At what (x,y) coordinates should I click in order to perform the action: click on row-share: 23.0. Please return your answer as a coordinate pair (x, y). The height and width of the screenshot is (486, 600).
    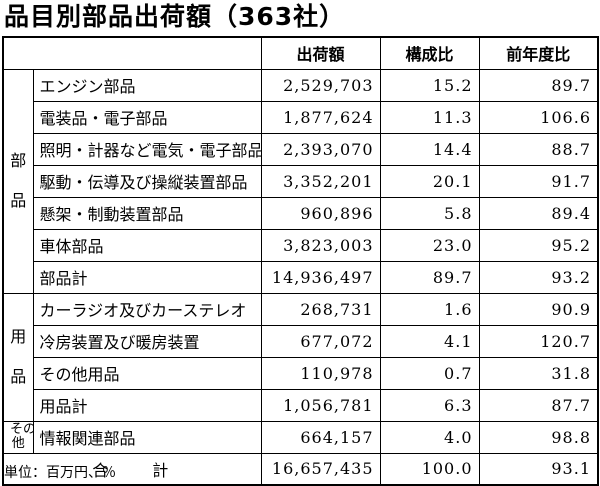
    Looking at the image, I should click on (429, 245).